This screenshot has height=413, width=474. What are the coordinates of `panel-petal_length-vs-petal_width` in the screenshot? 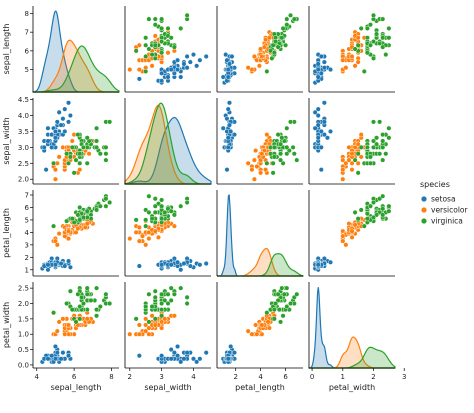 It's located at (351, 233).